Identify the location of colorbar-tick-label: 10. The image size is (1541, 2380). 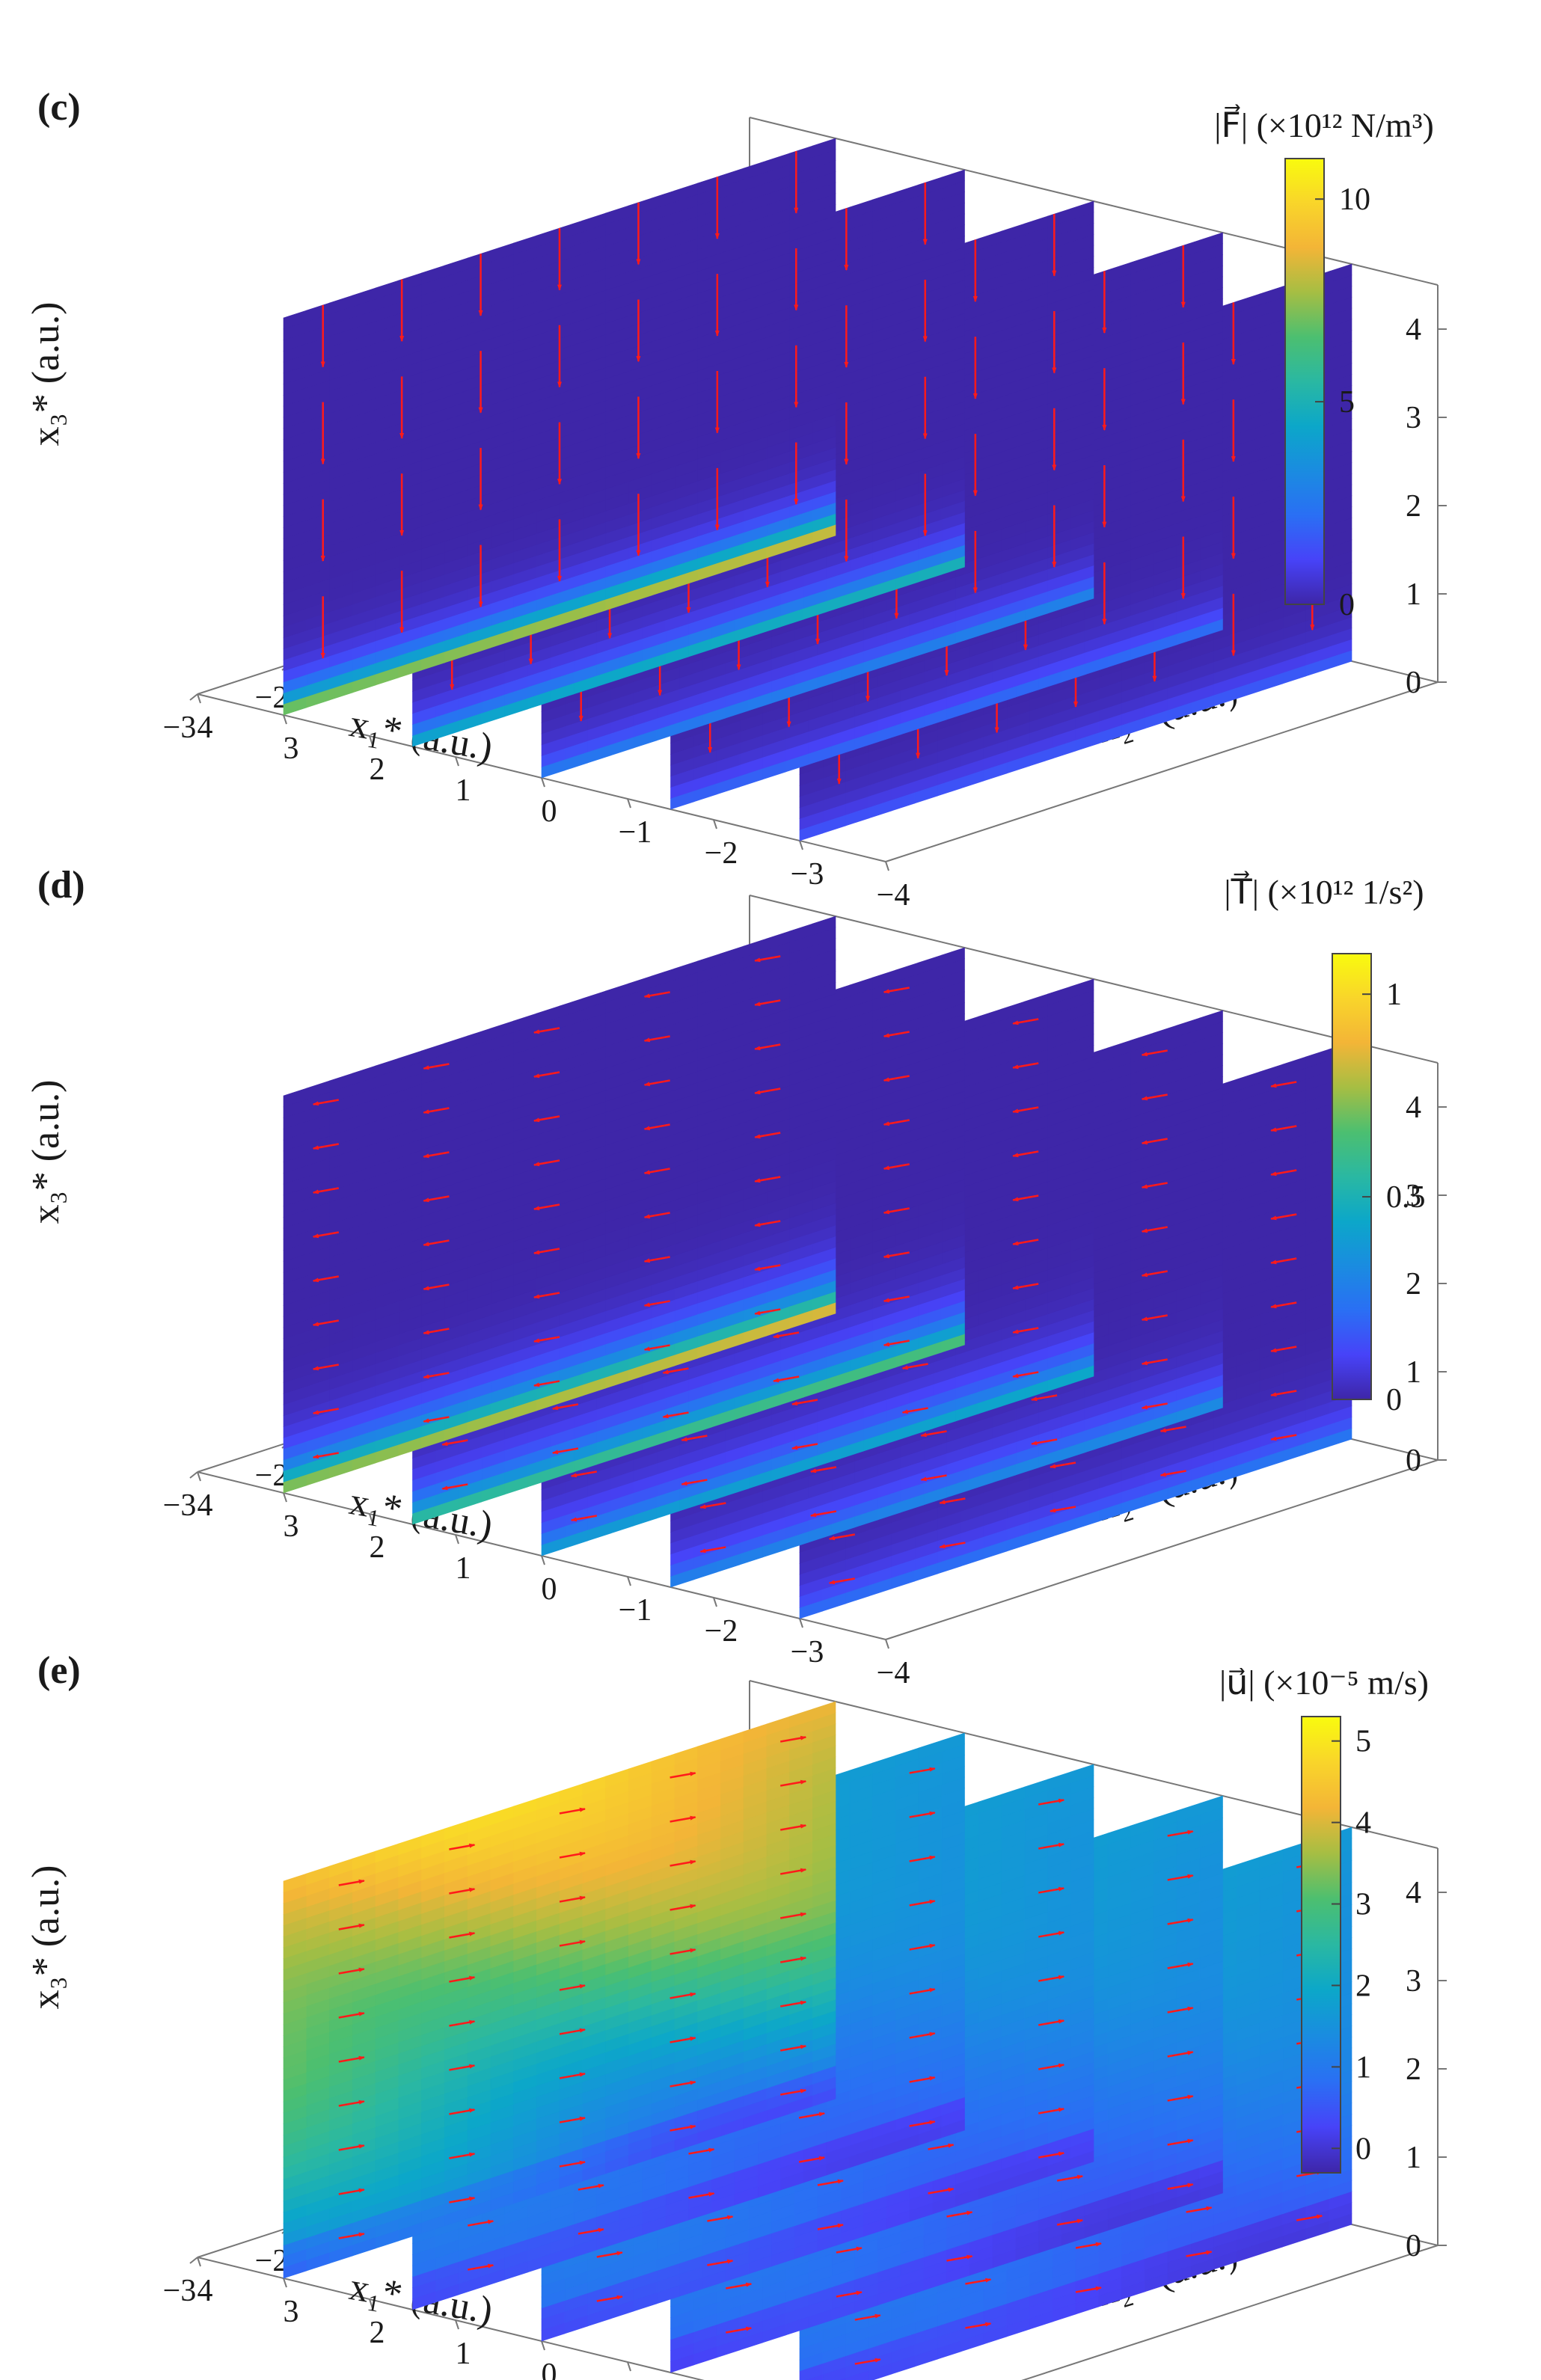
(1354, 200).